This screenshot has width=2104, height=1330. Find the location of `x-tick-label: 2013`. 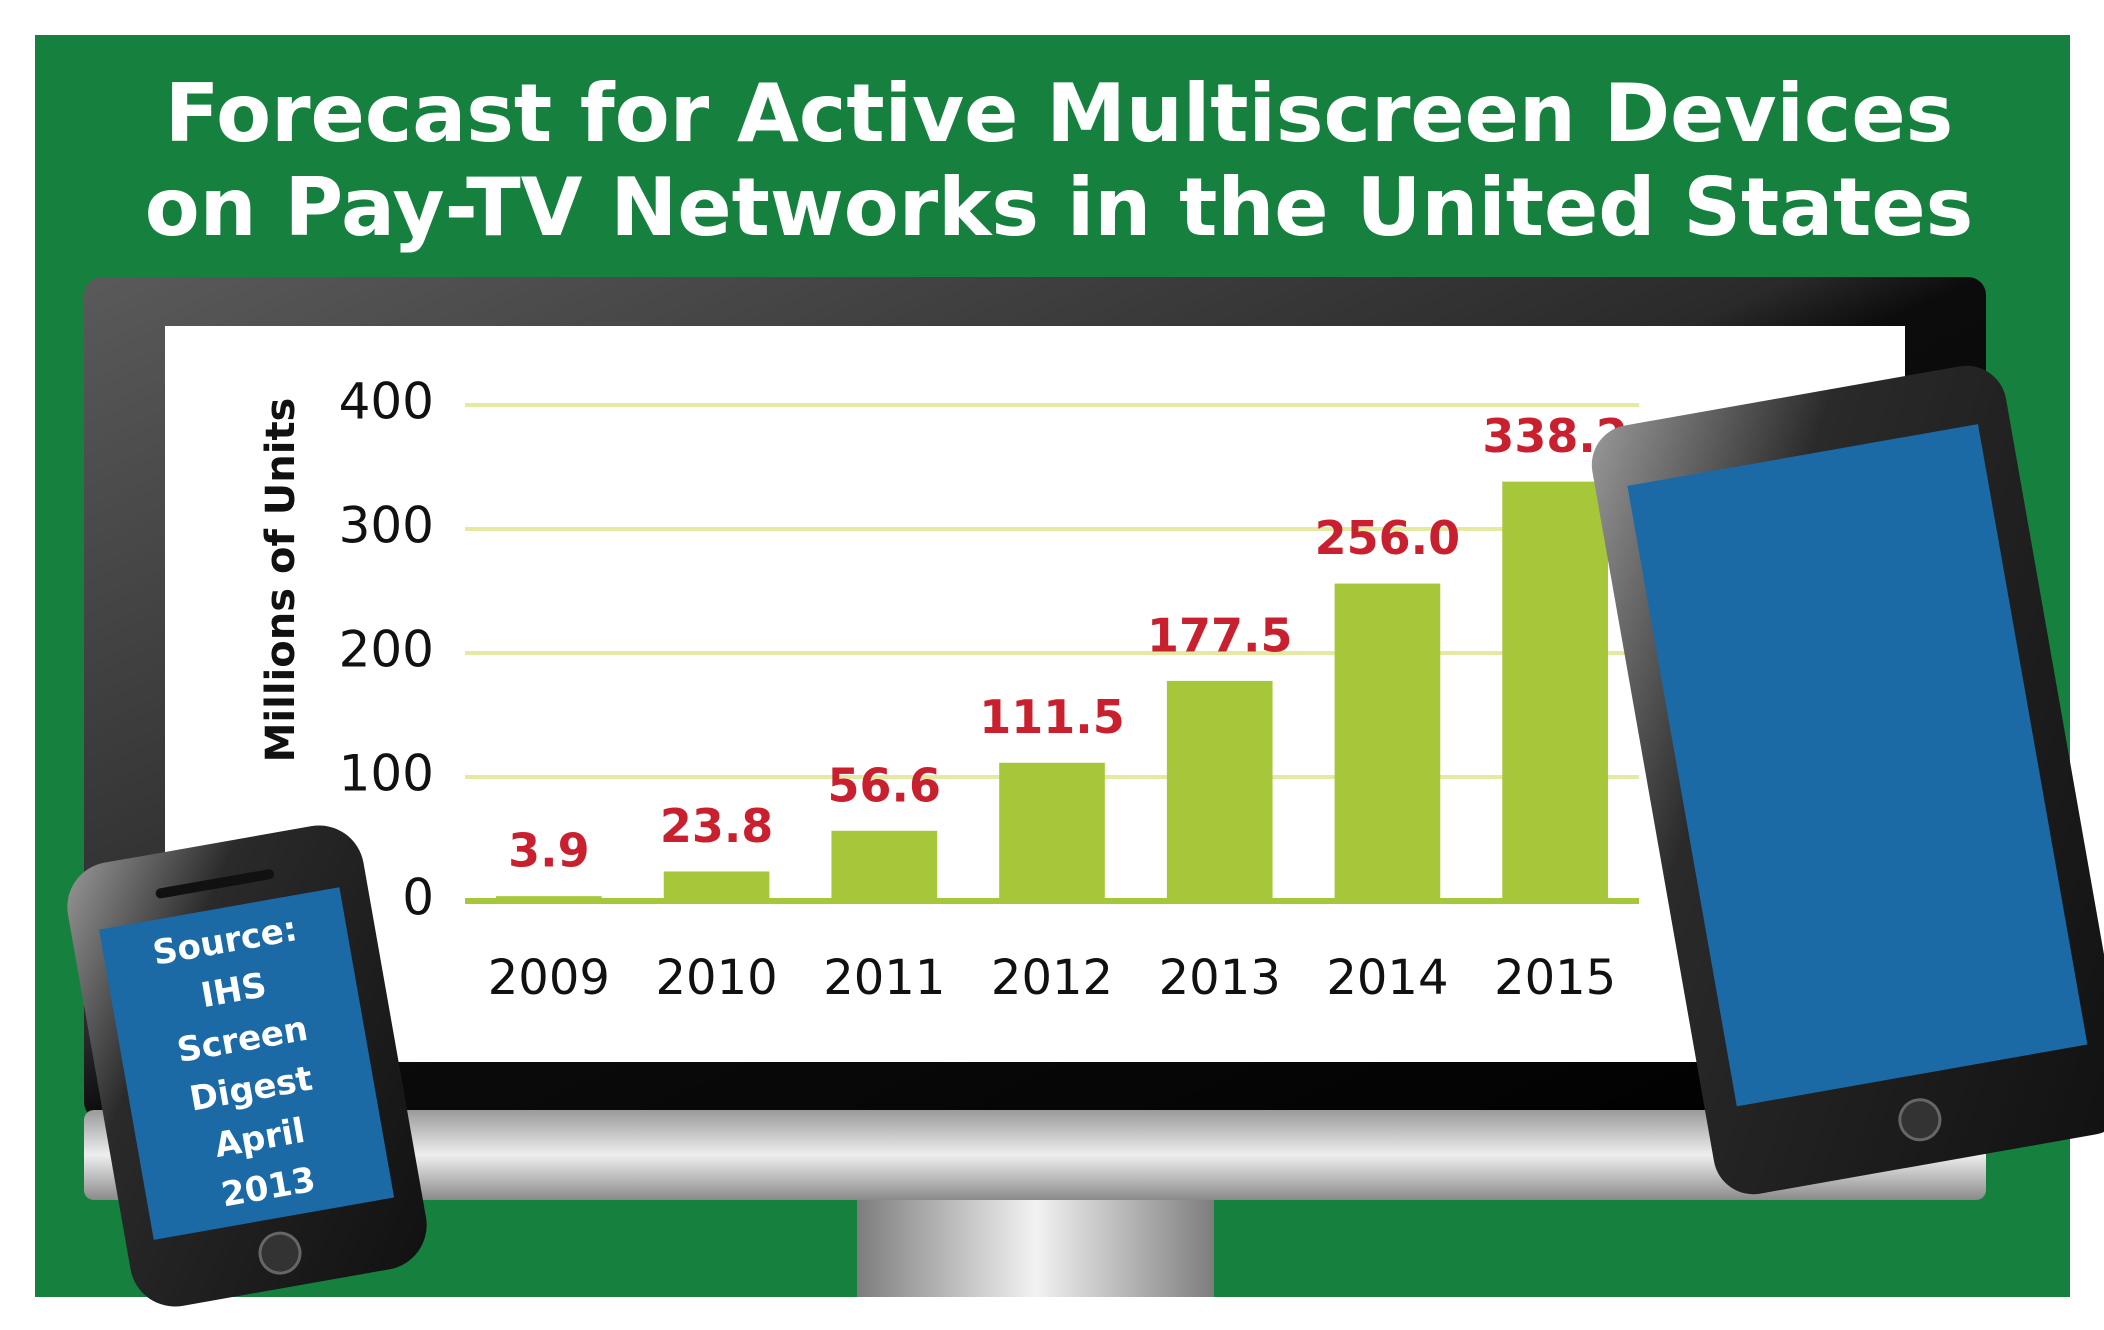

x-tick-label: 2013 is located at coordinates (1220, 978).